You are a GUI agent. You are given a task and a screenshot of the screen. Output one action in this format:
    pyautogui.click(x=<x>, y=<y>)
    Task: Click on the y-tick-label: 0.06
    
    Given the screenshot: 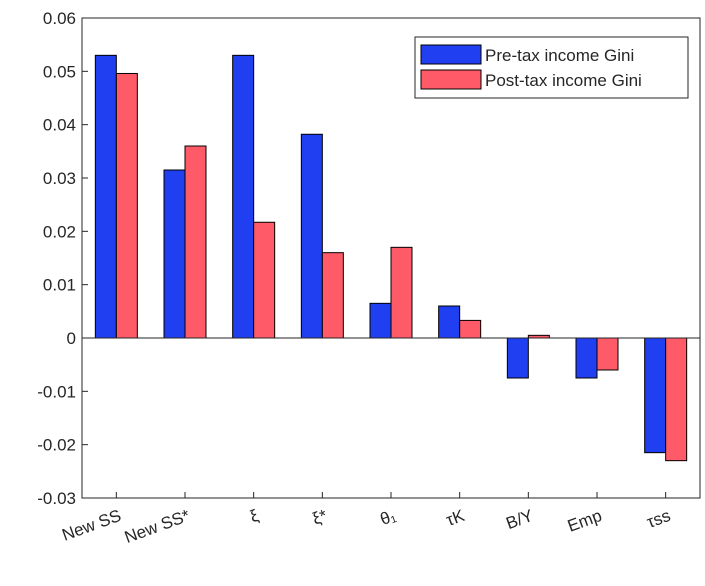 What is the action you would take?
    pyautogui.click(x=59, y=18)
    